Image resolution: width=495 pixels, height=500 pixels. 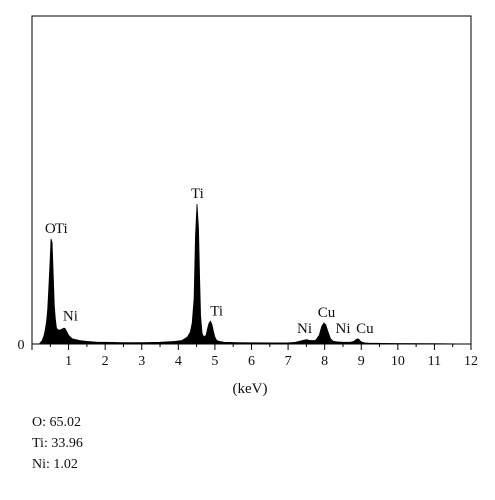 What do you see at coordinates (50, 229) in the screenshot?
I see `peak-label: O` at bounding box center [50, 229].